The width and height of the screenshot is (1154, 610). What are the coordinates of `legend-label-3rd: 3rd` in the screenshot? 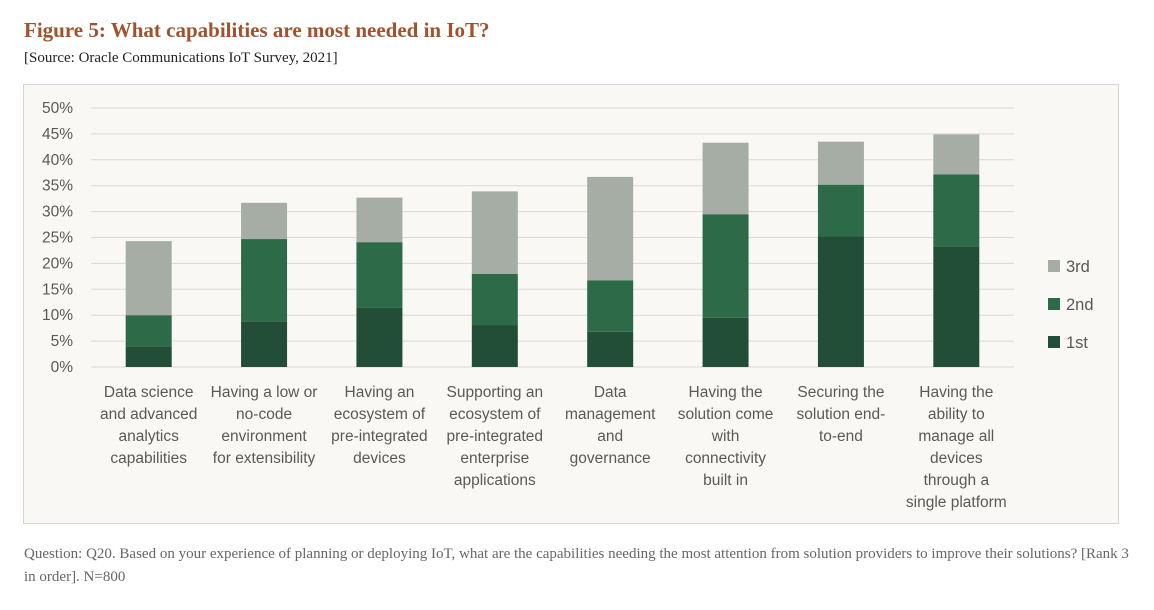 It's located at (1078, 267).